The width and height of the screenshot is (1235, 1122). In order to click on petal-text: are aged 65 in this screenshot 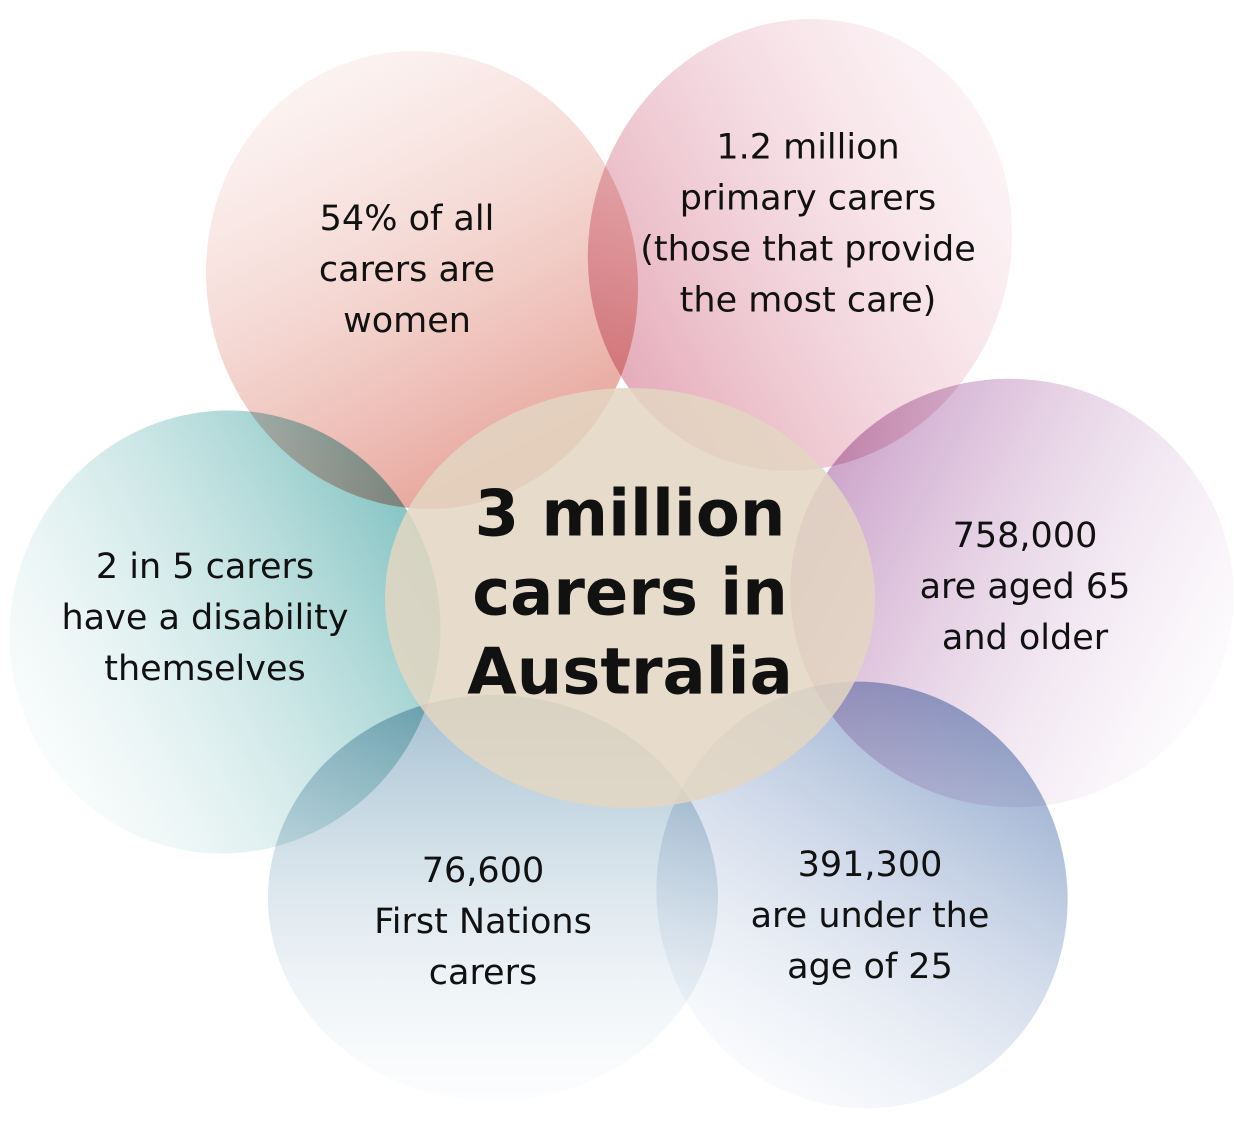, I will do `click(1025, 587)`.